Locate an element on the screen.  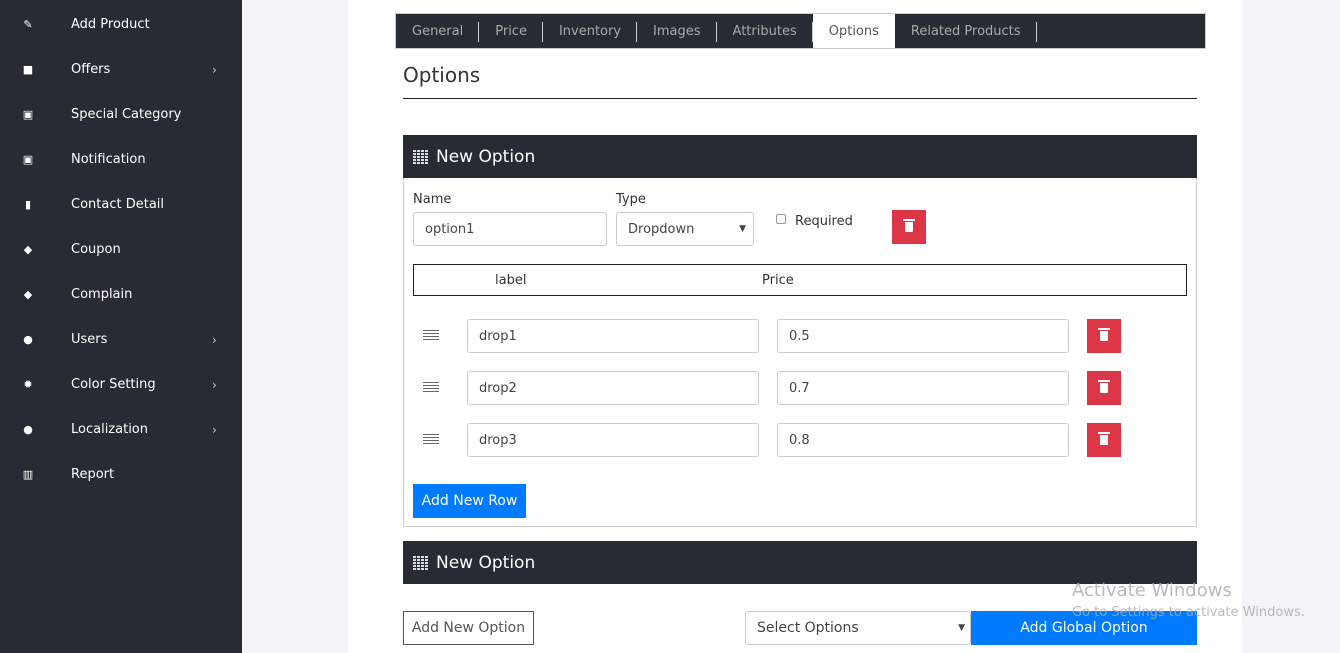
sidebar-item-users: ● Users › is located at coordinates (121, 339).